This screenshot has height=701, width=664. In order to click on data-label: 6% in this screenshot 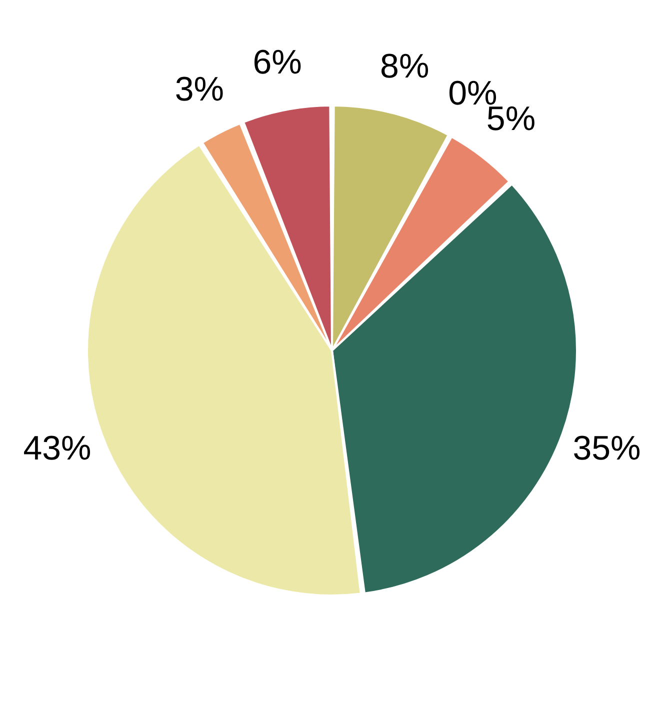, I will do `click(277, 63)`.